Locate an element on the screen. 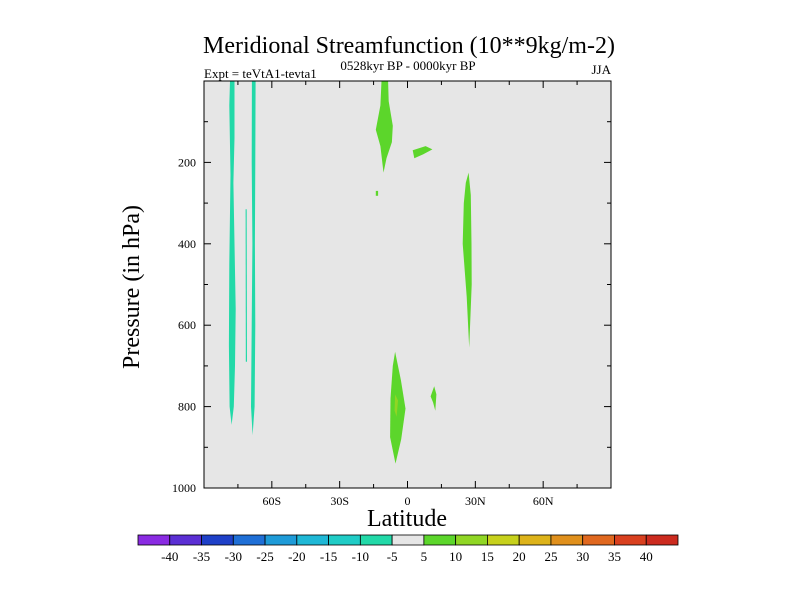 This screenshot has width=800, height=600. y-tick-label: 400 is located at coordinates (187, 244).